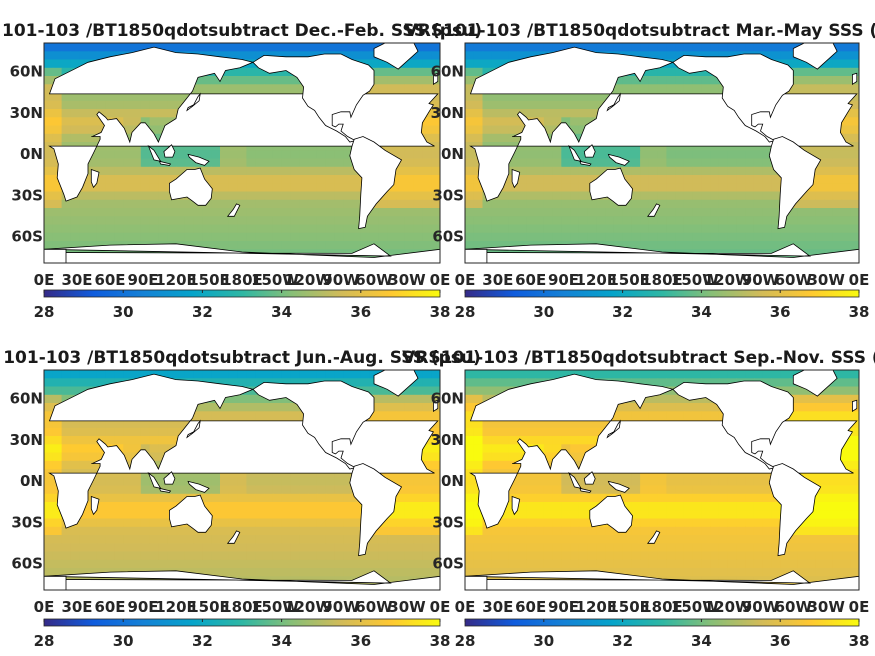  Describe the element at coordinates (3, 183) in the screenshot. I see `landmass-wrap` at that location.